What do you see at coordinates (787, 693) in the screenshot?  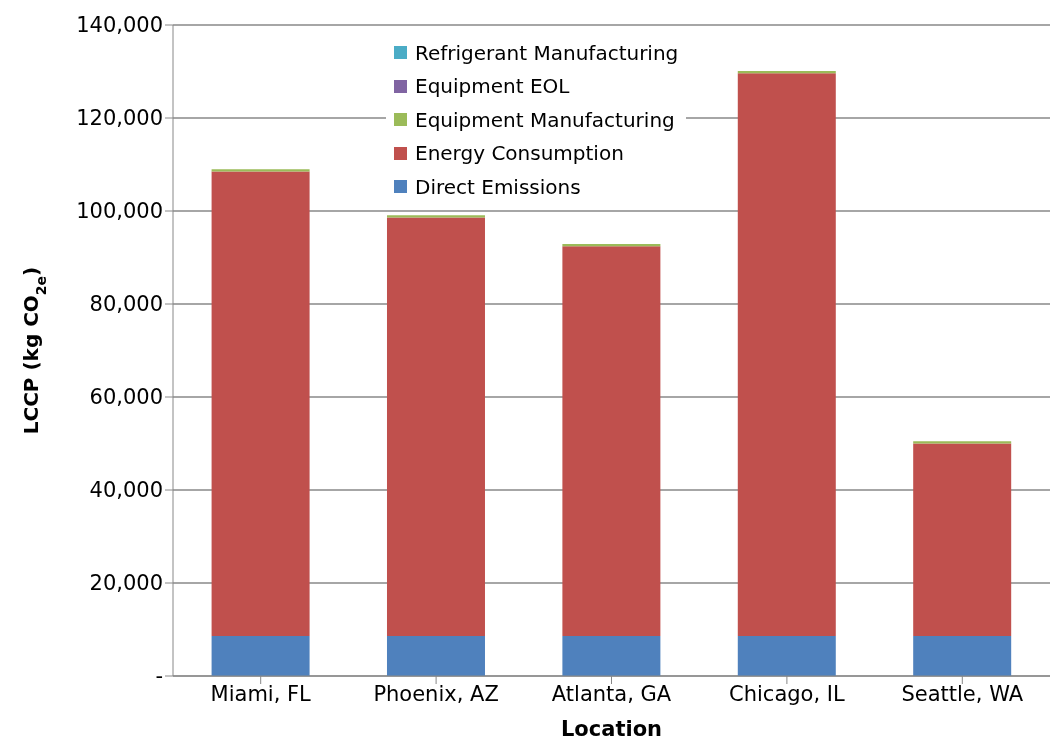 I see `x-tick-label: Chicago, IL` at bounding box center [787, 693].